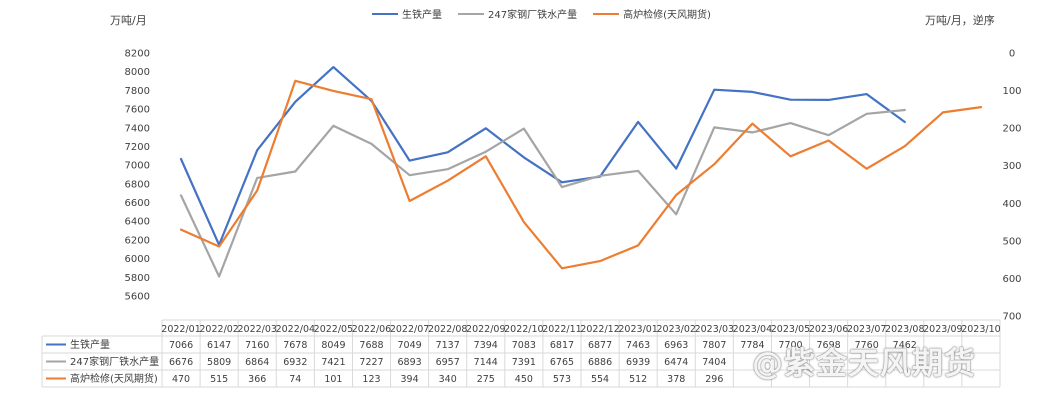  What do you see at coordinates (137, 54) in the screenshot?
I see `y-left-tick-label: 8200` at bounding box center [137, 54].